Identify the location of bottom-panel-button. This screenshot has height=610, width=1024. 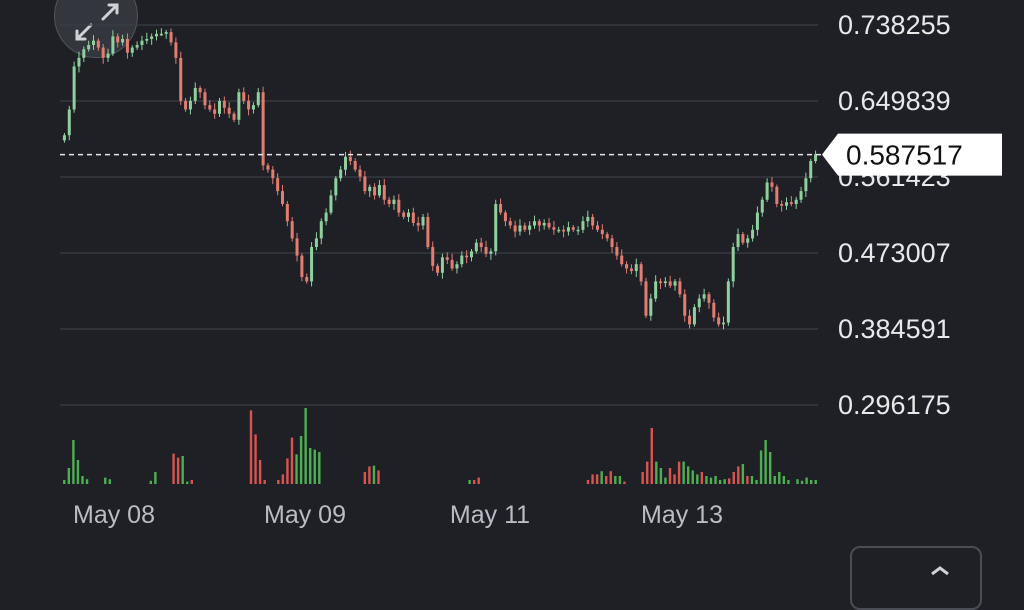
(916, 578).